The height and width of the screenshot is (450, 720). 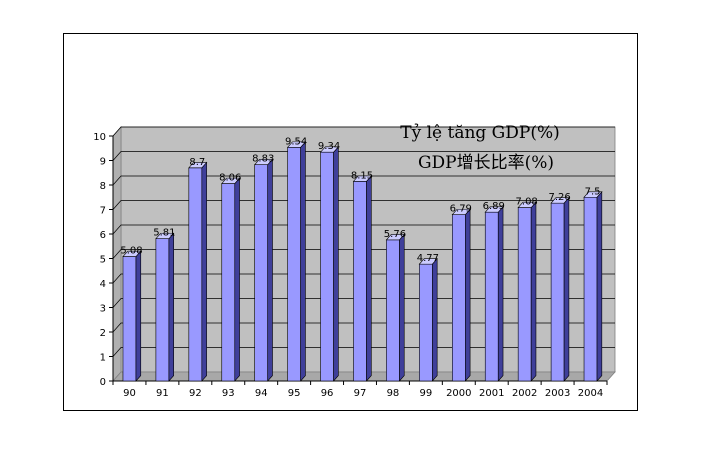 I want to click on y-tick-labels: 0 1 2 3 4 5 6 7 8 9 10, so click(x=103, y=260).